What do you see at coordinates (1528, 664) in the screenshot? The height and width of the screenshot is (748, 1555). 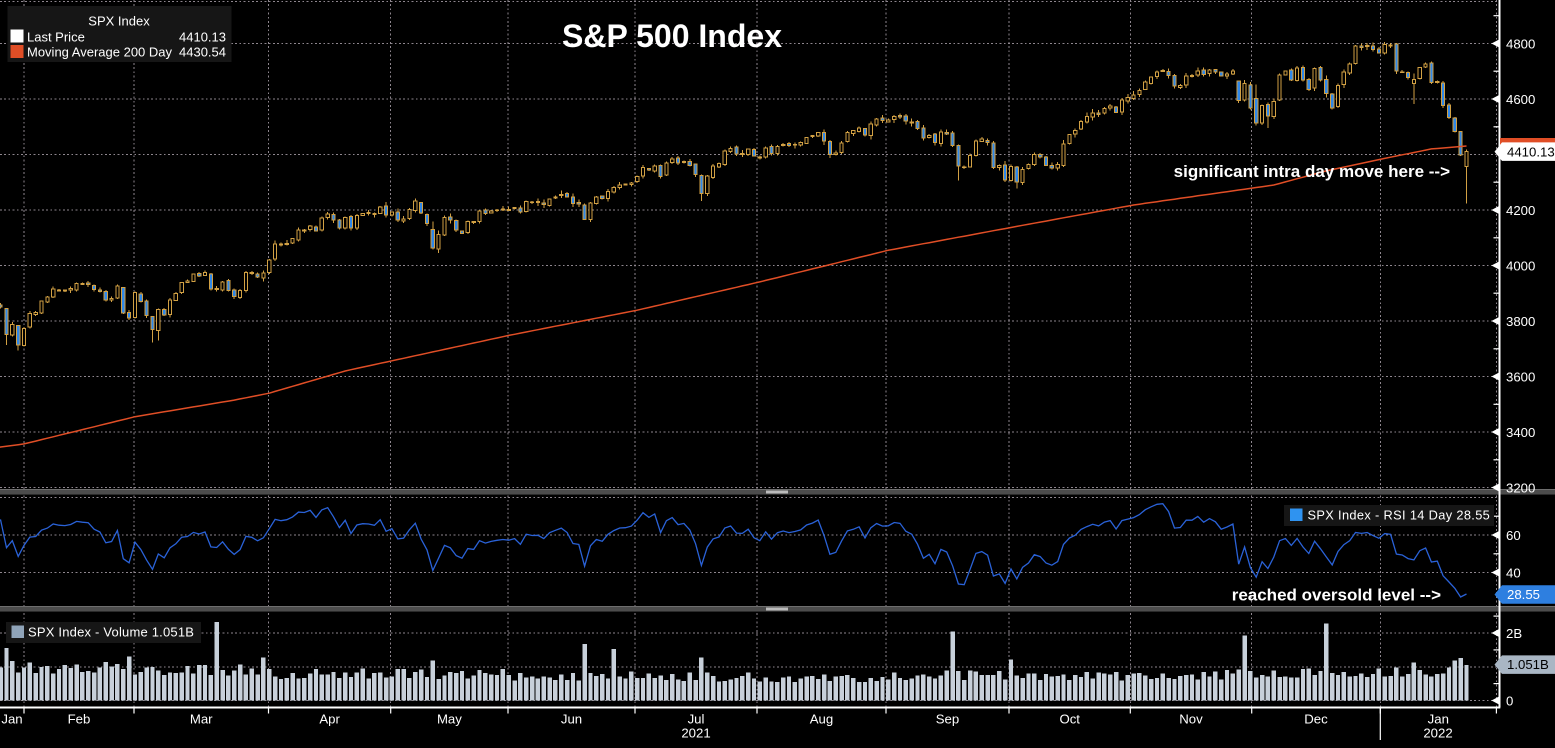 I see `svg-text: 1.051B` at bounding box center [1528, 664].